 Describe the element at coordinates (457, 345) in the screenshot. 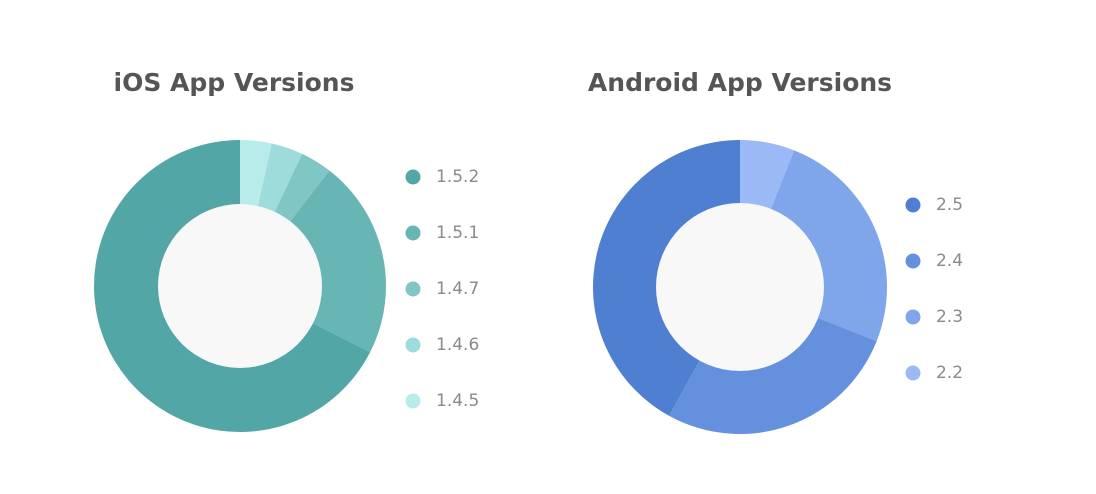

I see `legend-label: 1.4.6` at that location.